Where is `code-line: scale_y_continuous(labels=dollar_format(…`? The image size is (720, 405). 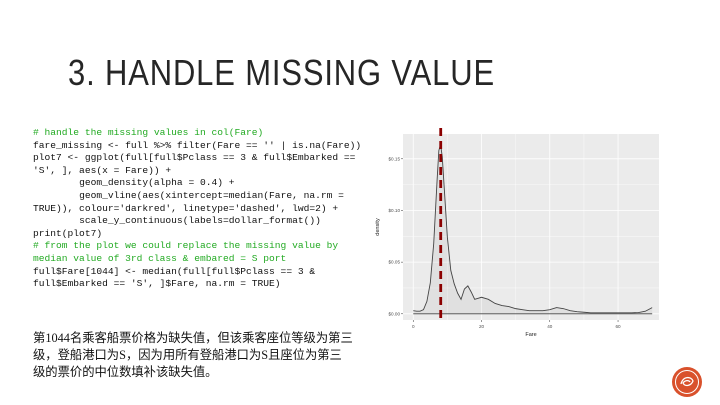
code-line: scale_y_continuous(labels=dollar_format(… is located at coordinates (177, 221).